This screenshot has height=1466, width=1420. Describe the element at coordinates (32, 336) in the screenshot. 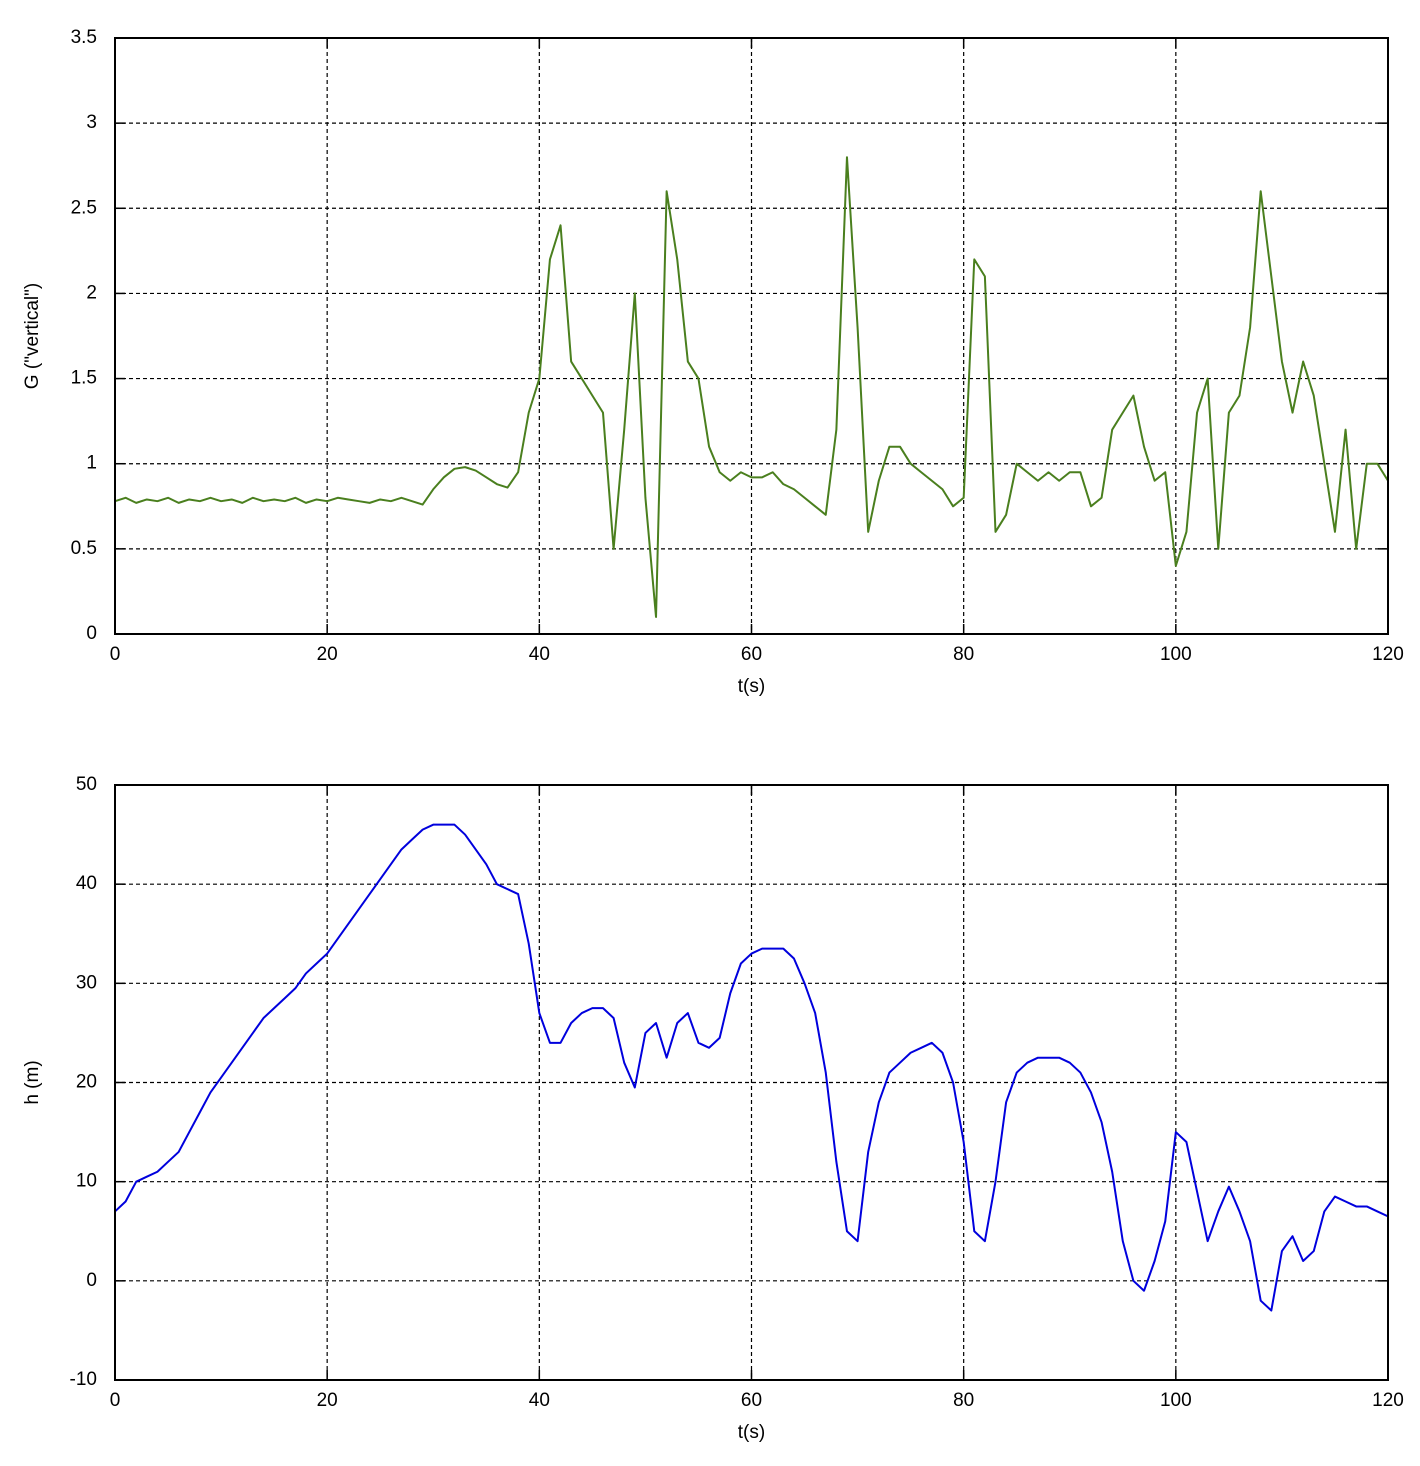

I see `y-axis-label: G ("vertical")` at that location.